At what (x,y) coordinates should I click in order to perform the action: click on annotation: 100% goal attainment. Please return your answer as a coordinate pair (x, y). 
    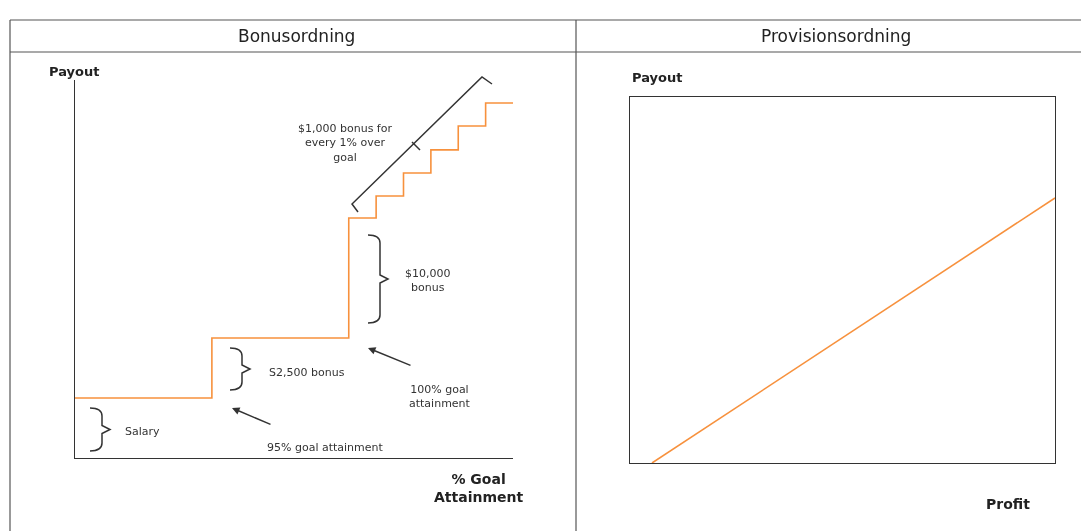
    Looking at the image, I should click on (440, 397).